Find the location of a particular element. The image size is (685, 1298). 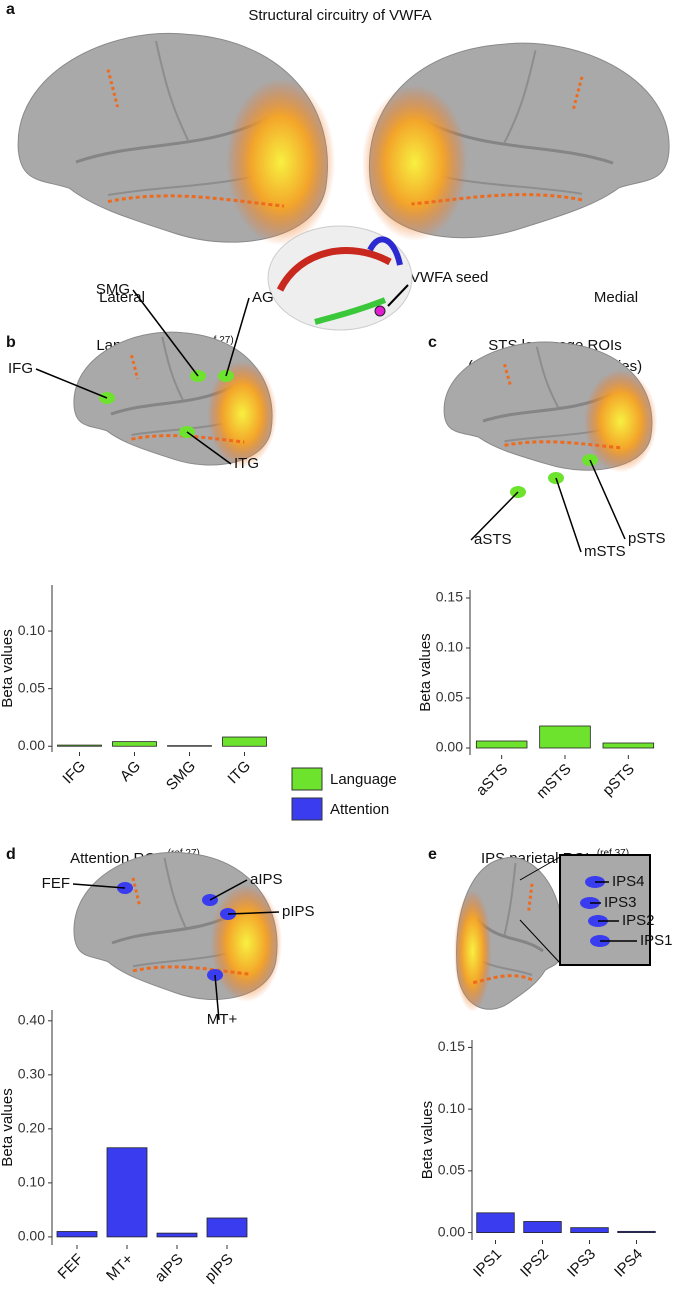

y-tick-label: 0.20 is located at coordinates (31, 1128).